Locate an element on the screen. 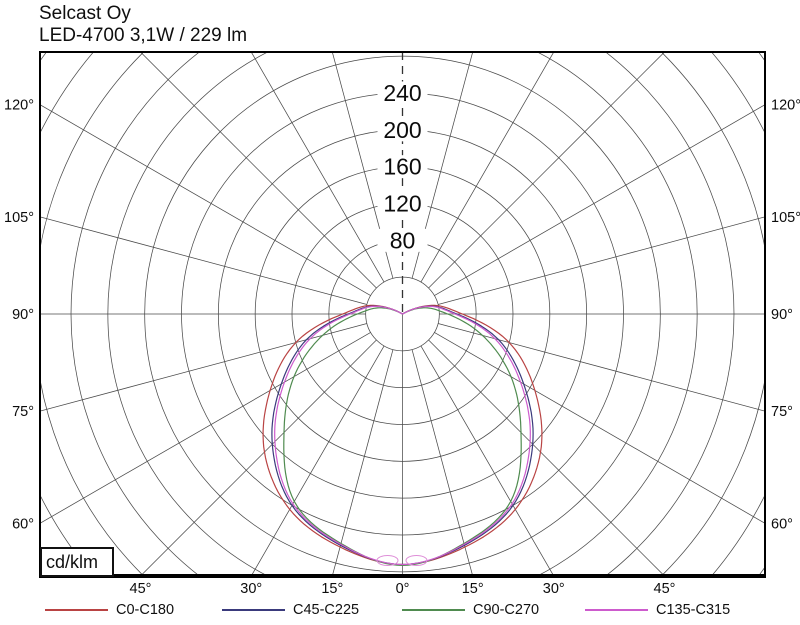 The image size is (800, 625). unit-label: cd/klm is located at coordinates (72, 562).